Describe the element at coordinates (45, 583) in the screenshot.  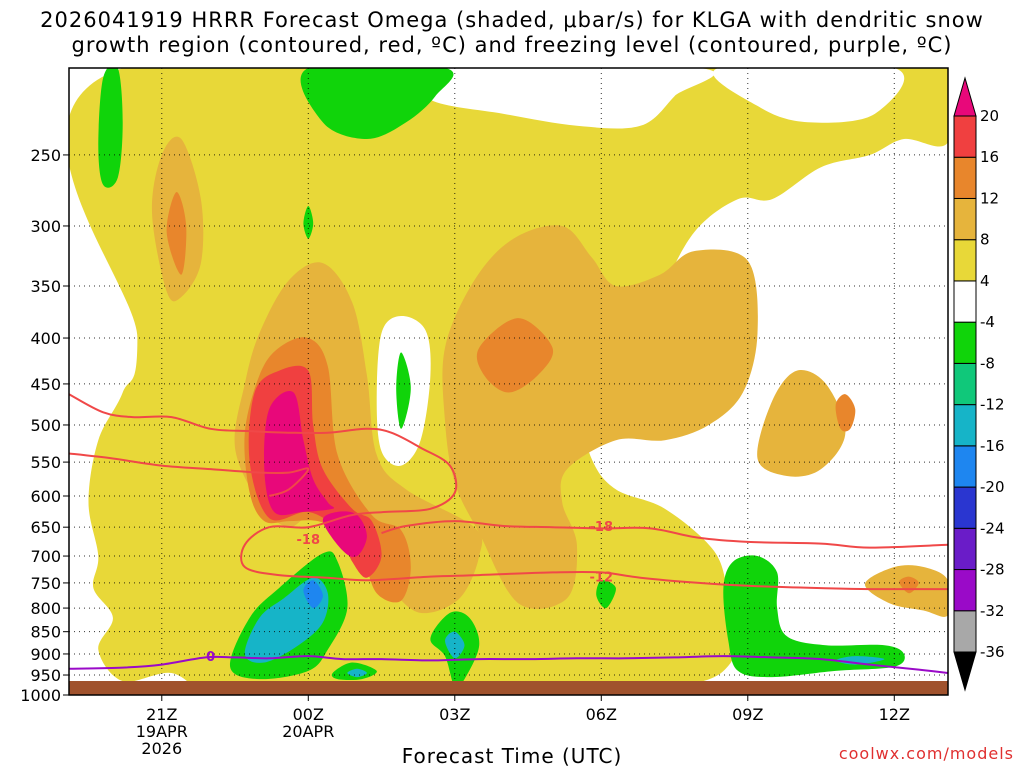
I see `y-tick-label-750: 750` at that location.